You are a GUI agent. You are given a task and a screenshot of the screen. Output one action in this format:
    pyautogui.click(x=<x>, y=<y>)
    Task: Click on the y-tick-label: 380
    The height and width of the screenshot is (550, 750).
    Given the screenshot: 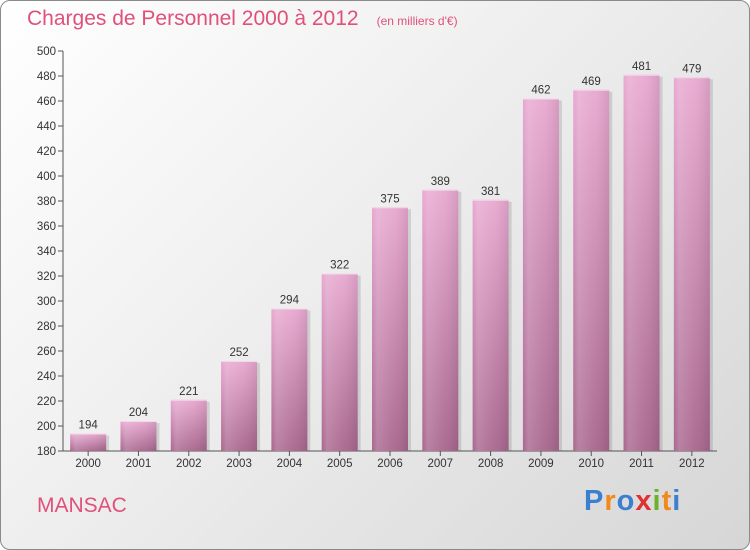 What is the action you would take?
    pyautogui.click(x=46, y=202)
    